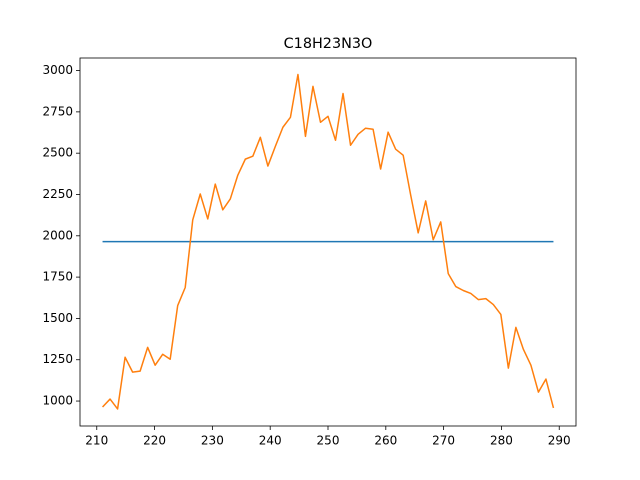 The height and width of the screenshot is (480, 640). Describe the element at coordinates (328, 441) in the screenshot. I see `x-tick-label: 250` at that location.